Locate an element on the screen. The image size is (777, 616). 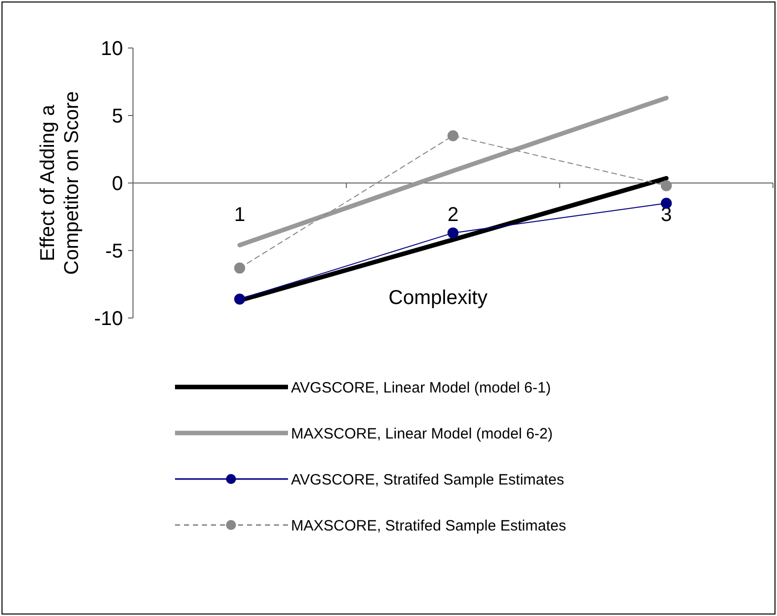
x-tick-label: 2 is located at coordinates (453, 215).